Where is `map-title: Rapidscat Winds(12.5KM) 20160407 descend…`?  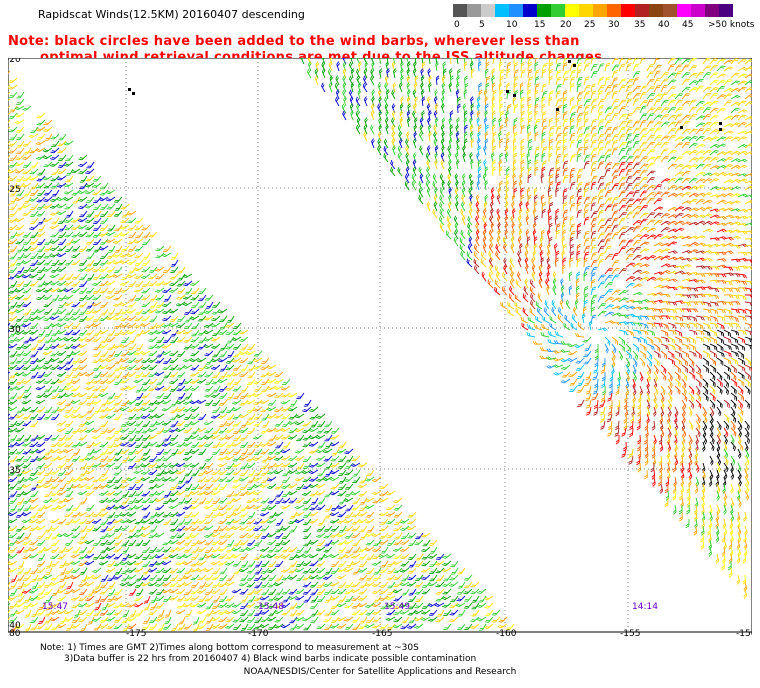
map-title: Rapidscat Winds(12.5KM) 20160407 descend… is located at coordinates (171, 14).